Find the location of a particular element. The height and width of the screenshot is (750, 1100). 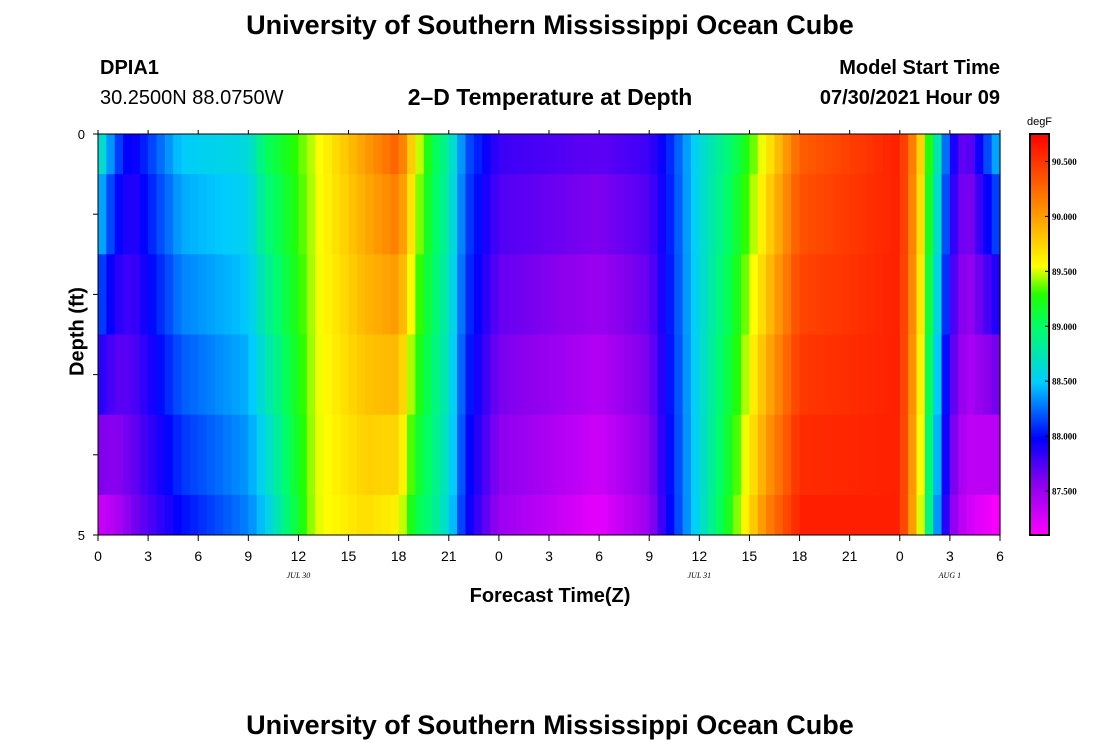

x-tick-label: 6 is located at coordinates (198, 556).